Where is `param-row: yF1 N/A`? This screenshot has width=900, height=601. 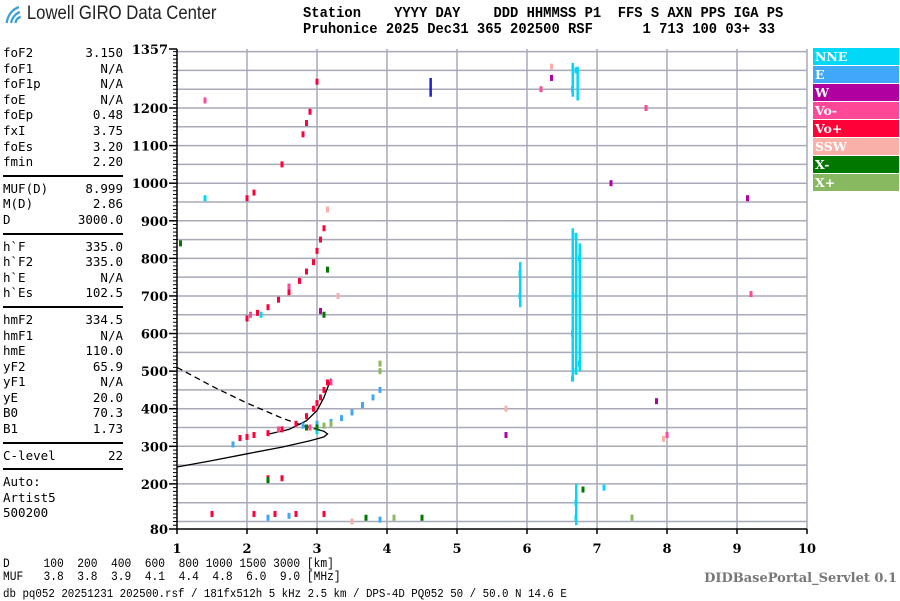 param-row: yF1 N/A is located at coordinates (63, 382).